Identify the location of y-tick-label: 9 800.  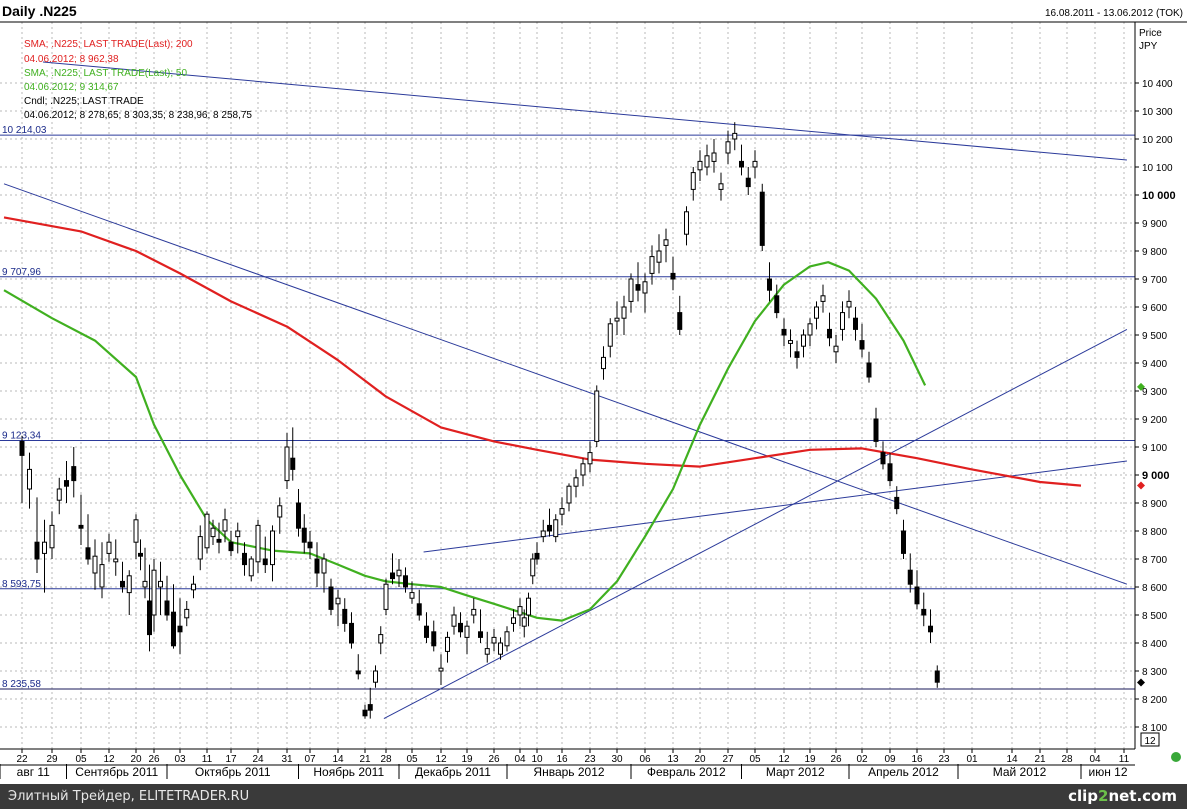
(1154, 252).